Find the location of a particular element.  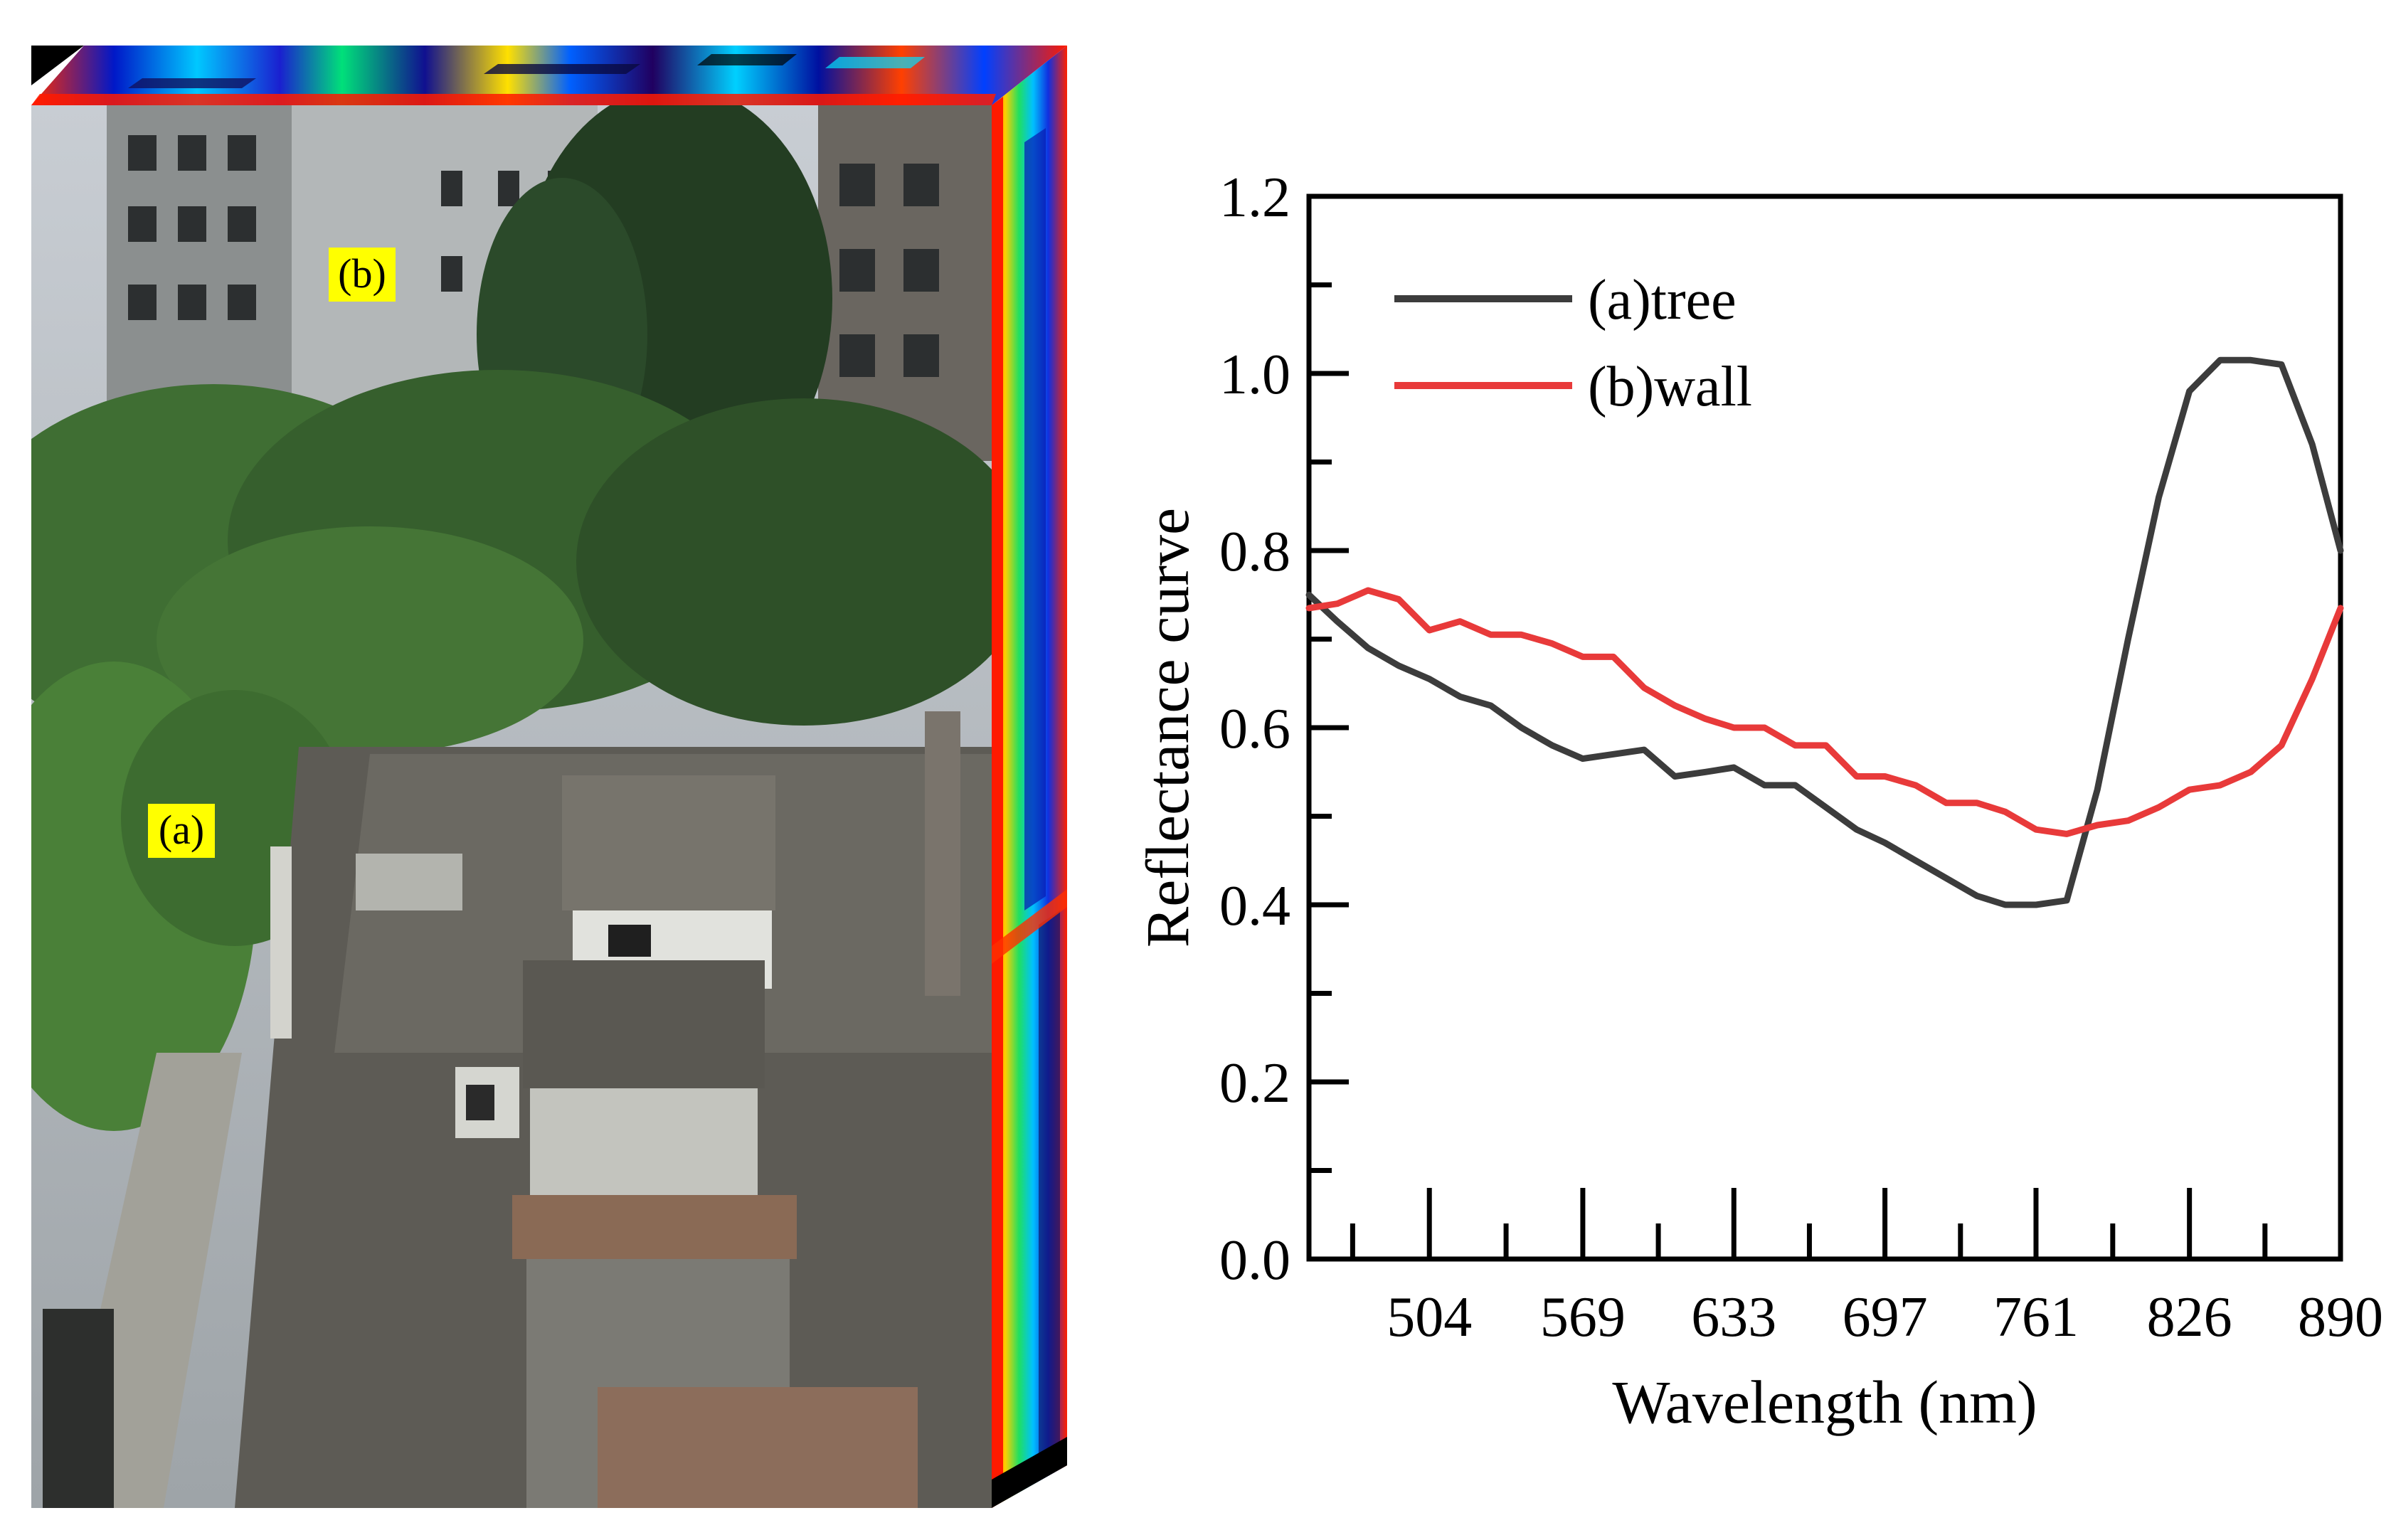

x-tick-label: 890 is located at coordinates (2340, 1317).